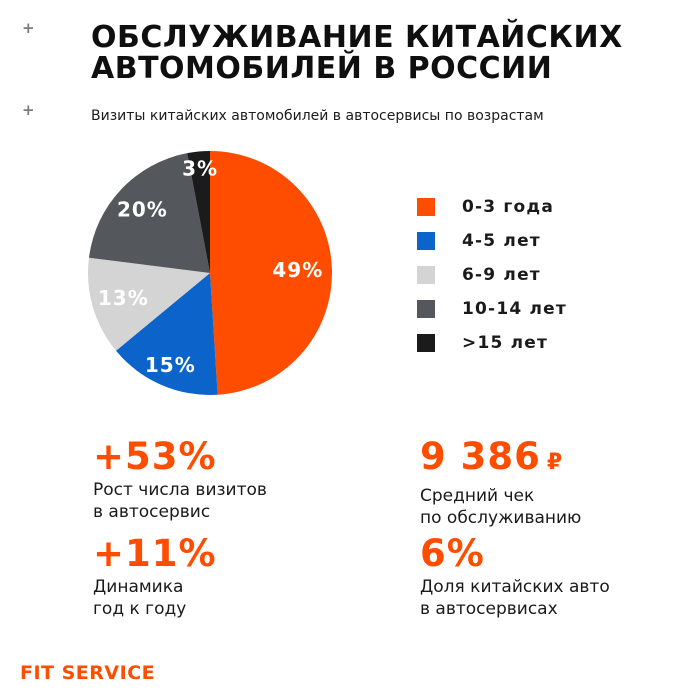 This screenshot has width=698, height=698. What do you see at coordinates (155, 598) in the screenshot?
I see `stat-yoy-dynamics-desc: Динамика год к году` at bounding box center [155, 598].